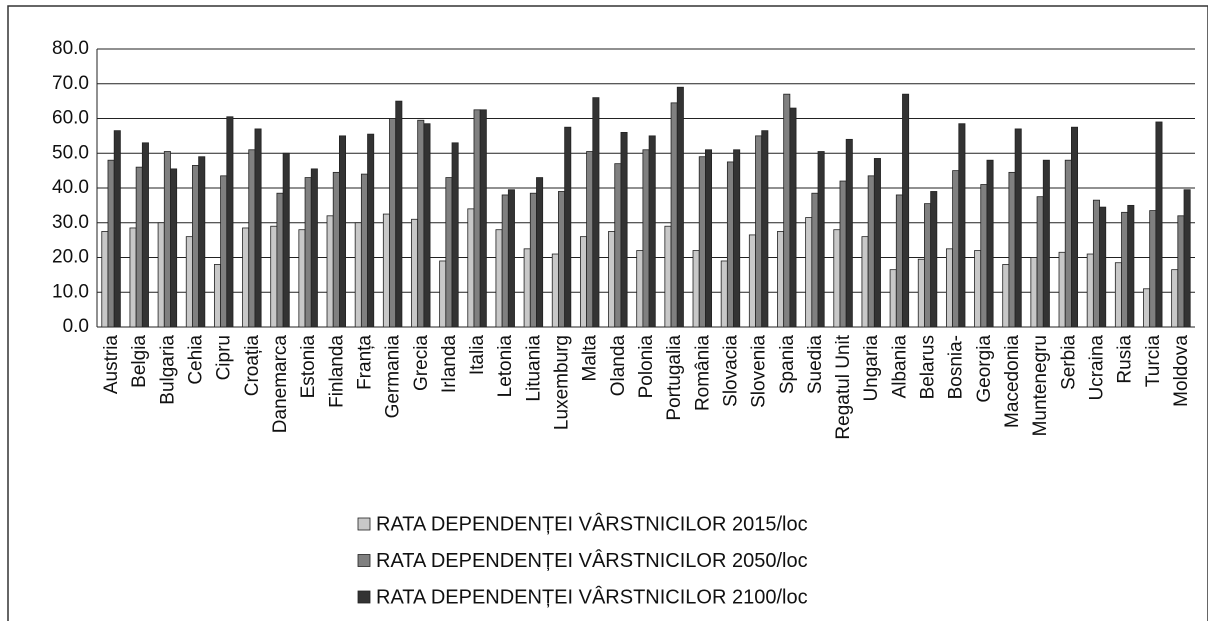  Describe the element at coordinates (843, 386) in the screenshot. I see `x-tick-label: Regatul Unit` at that location.